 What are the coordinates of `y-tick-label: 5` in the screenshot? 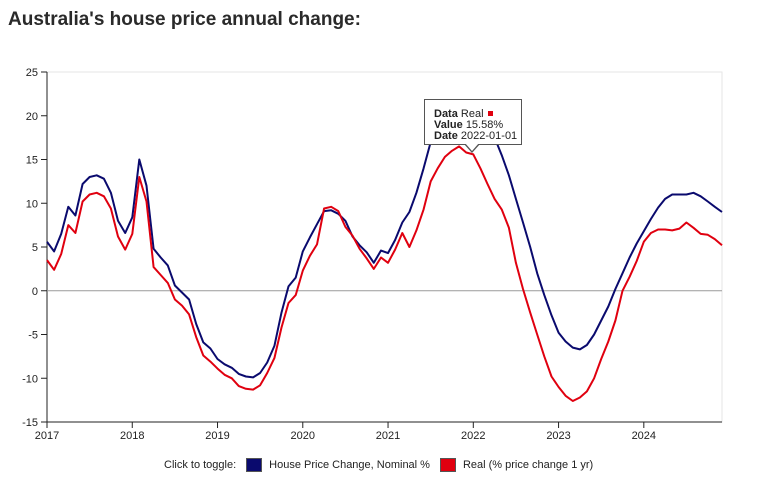 It's located at (35, 248).